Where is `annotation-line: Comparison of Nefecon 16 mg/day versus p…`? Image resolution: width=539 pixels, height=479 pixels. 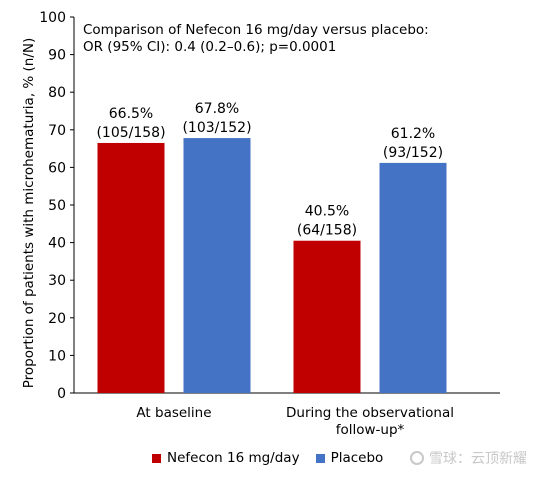
annotation-line: Comparison of Nefecon 16 mg/day versus p… is located at coordinates (256, 30).